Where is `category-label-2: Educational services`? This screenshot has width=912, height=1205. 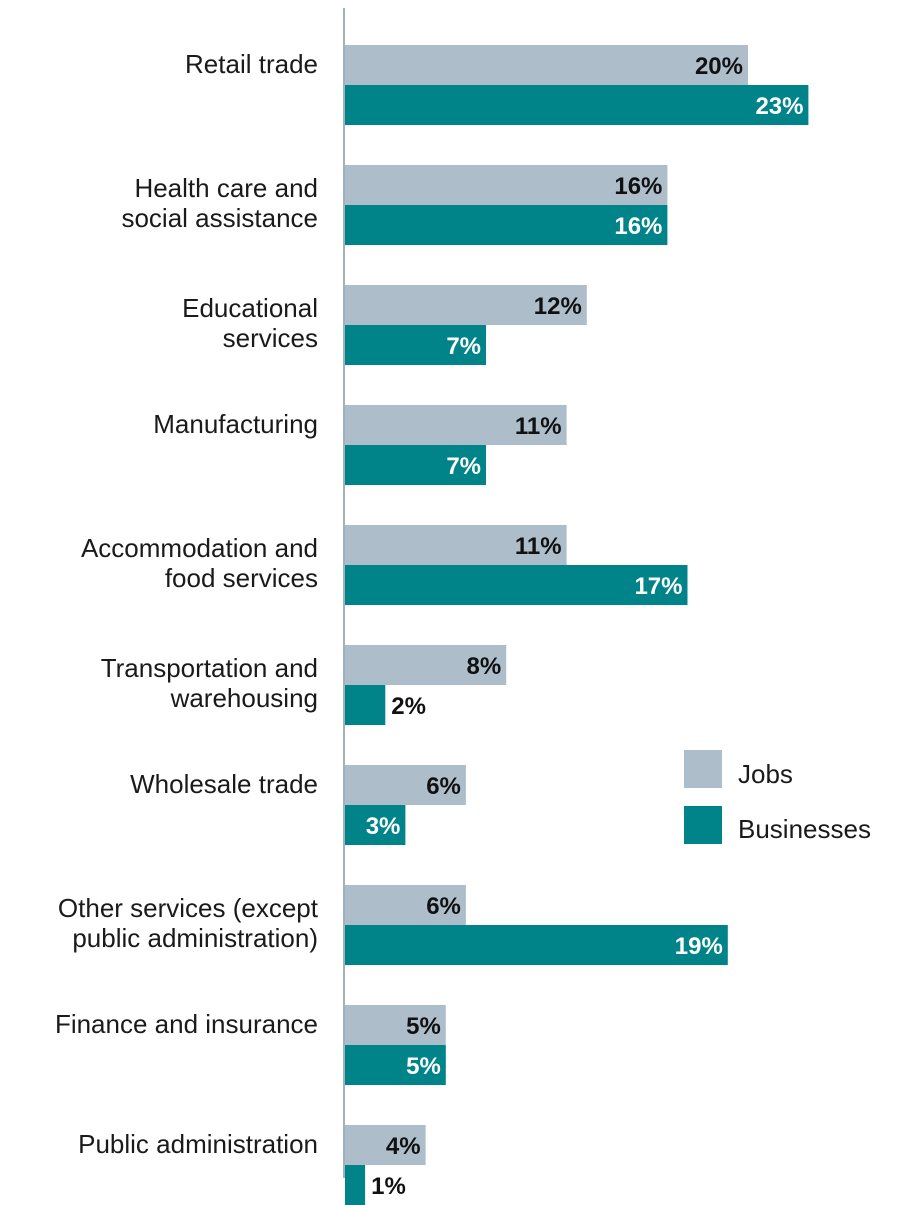 category-label-2: Educational services is located at coordinates (250, 323).